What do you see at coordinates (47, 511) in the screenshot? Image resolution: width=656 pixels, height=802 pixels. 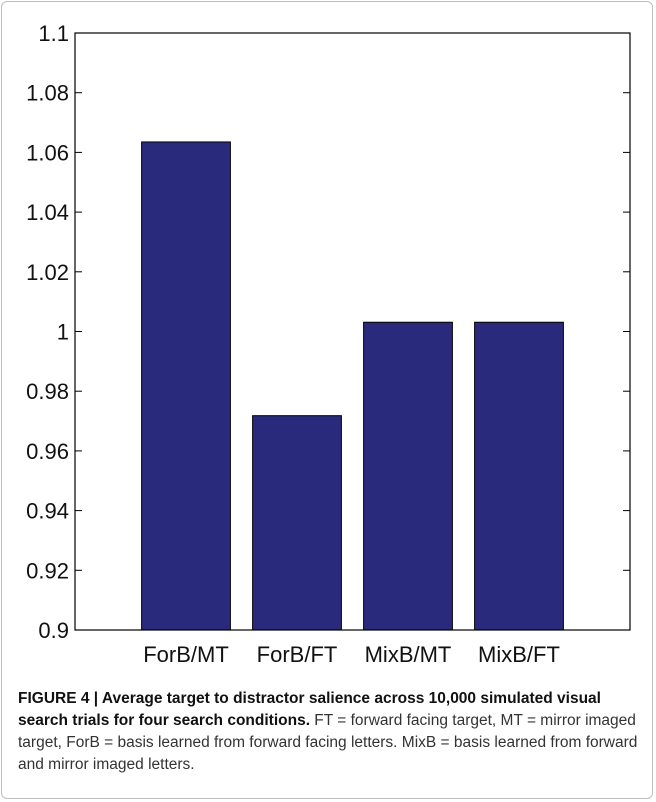 I see `y-tick-label: 0.94` at bounding box center [47, 511].